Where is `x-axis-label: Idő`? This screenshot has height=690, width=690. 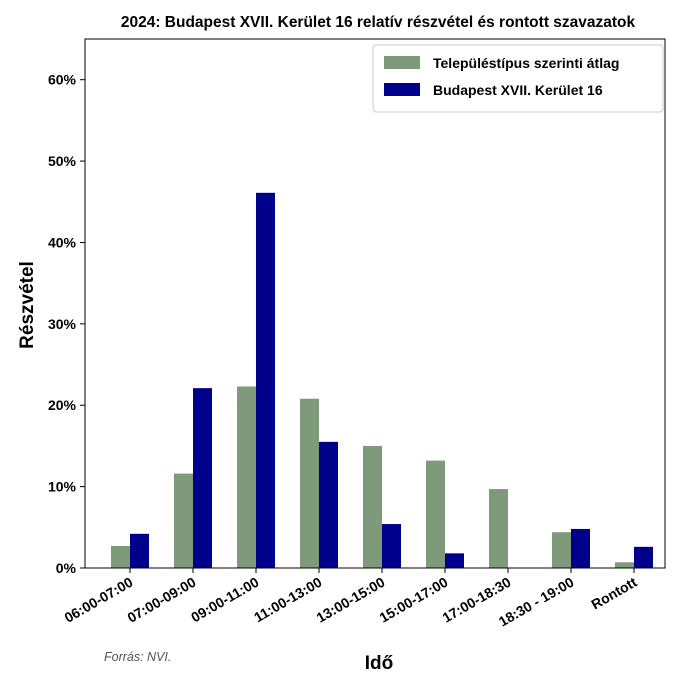 x-axis-label: Idő is located at coordinates (379, 663).